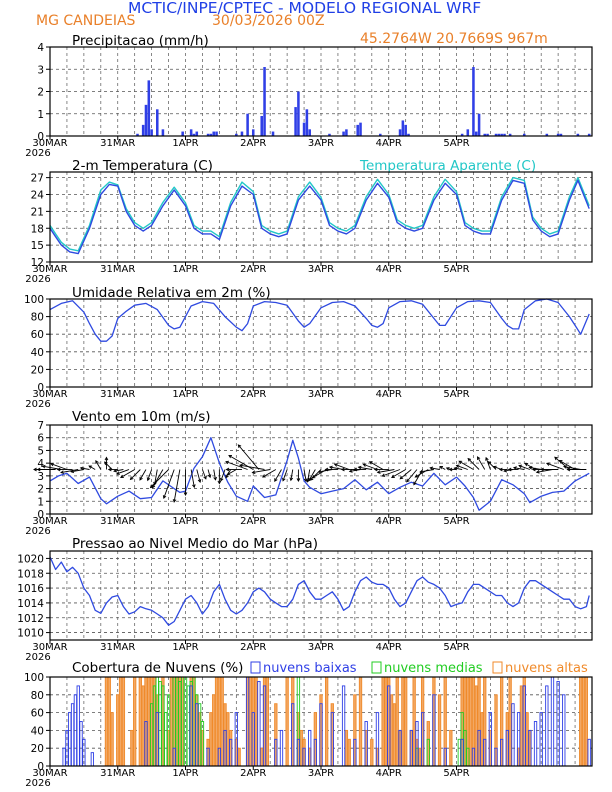 The image size is (612, 792). Describe the element at coordinates (389, 394) in the screenshot. I see `rh-xtick-label: 4APR` at that location.